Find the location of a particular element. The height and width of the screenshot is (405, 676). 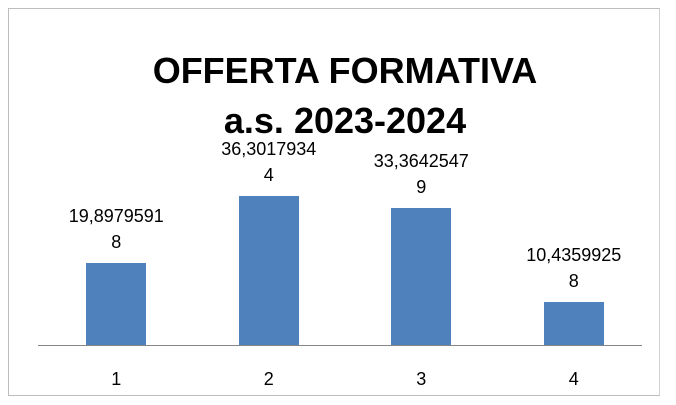

x-tick-label: 4 is located at coordinates (573, 379).